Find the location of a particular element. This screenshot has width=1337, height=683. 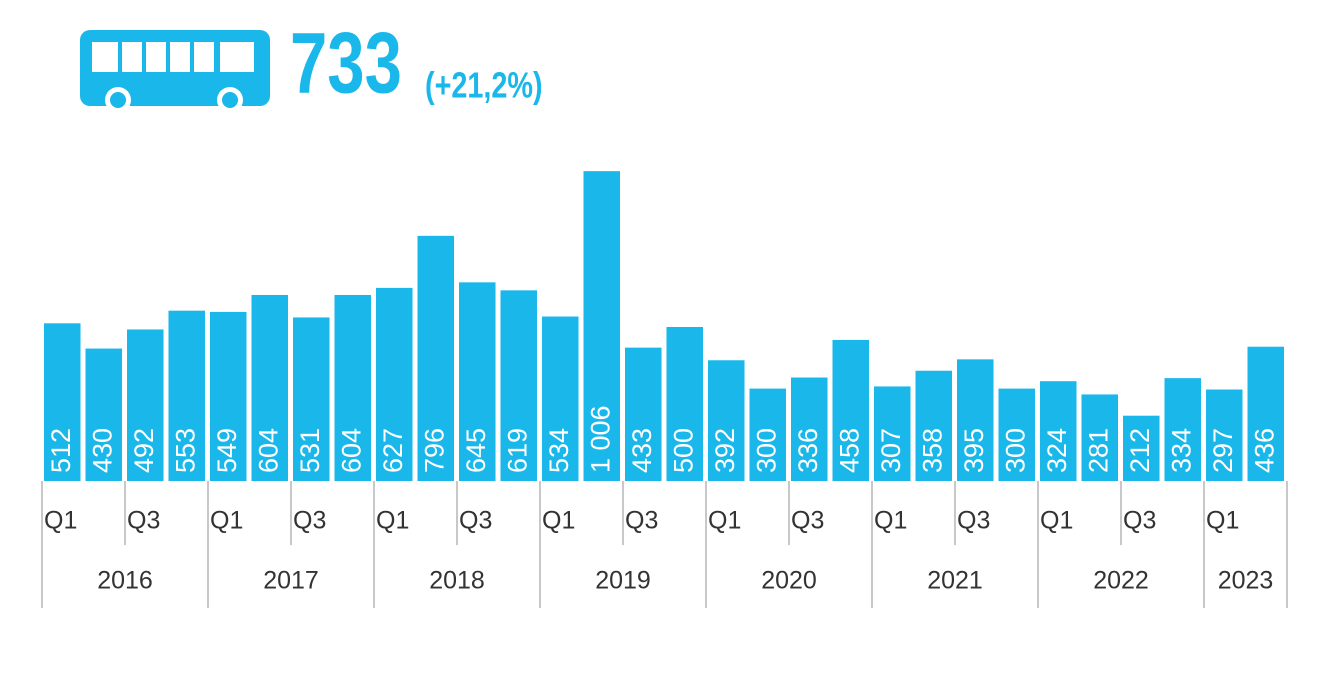

data-label: 619 is located at coordinates (517, 450).